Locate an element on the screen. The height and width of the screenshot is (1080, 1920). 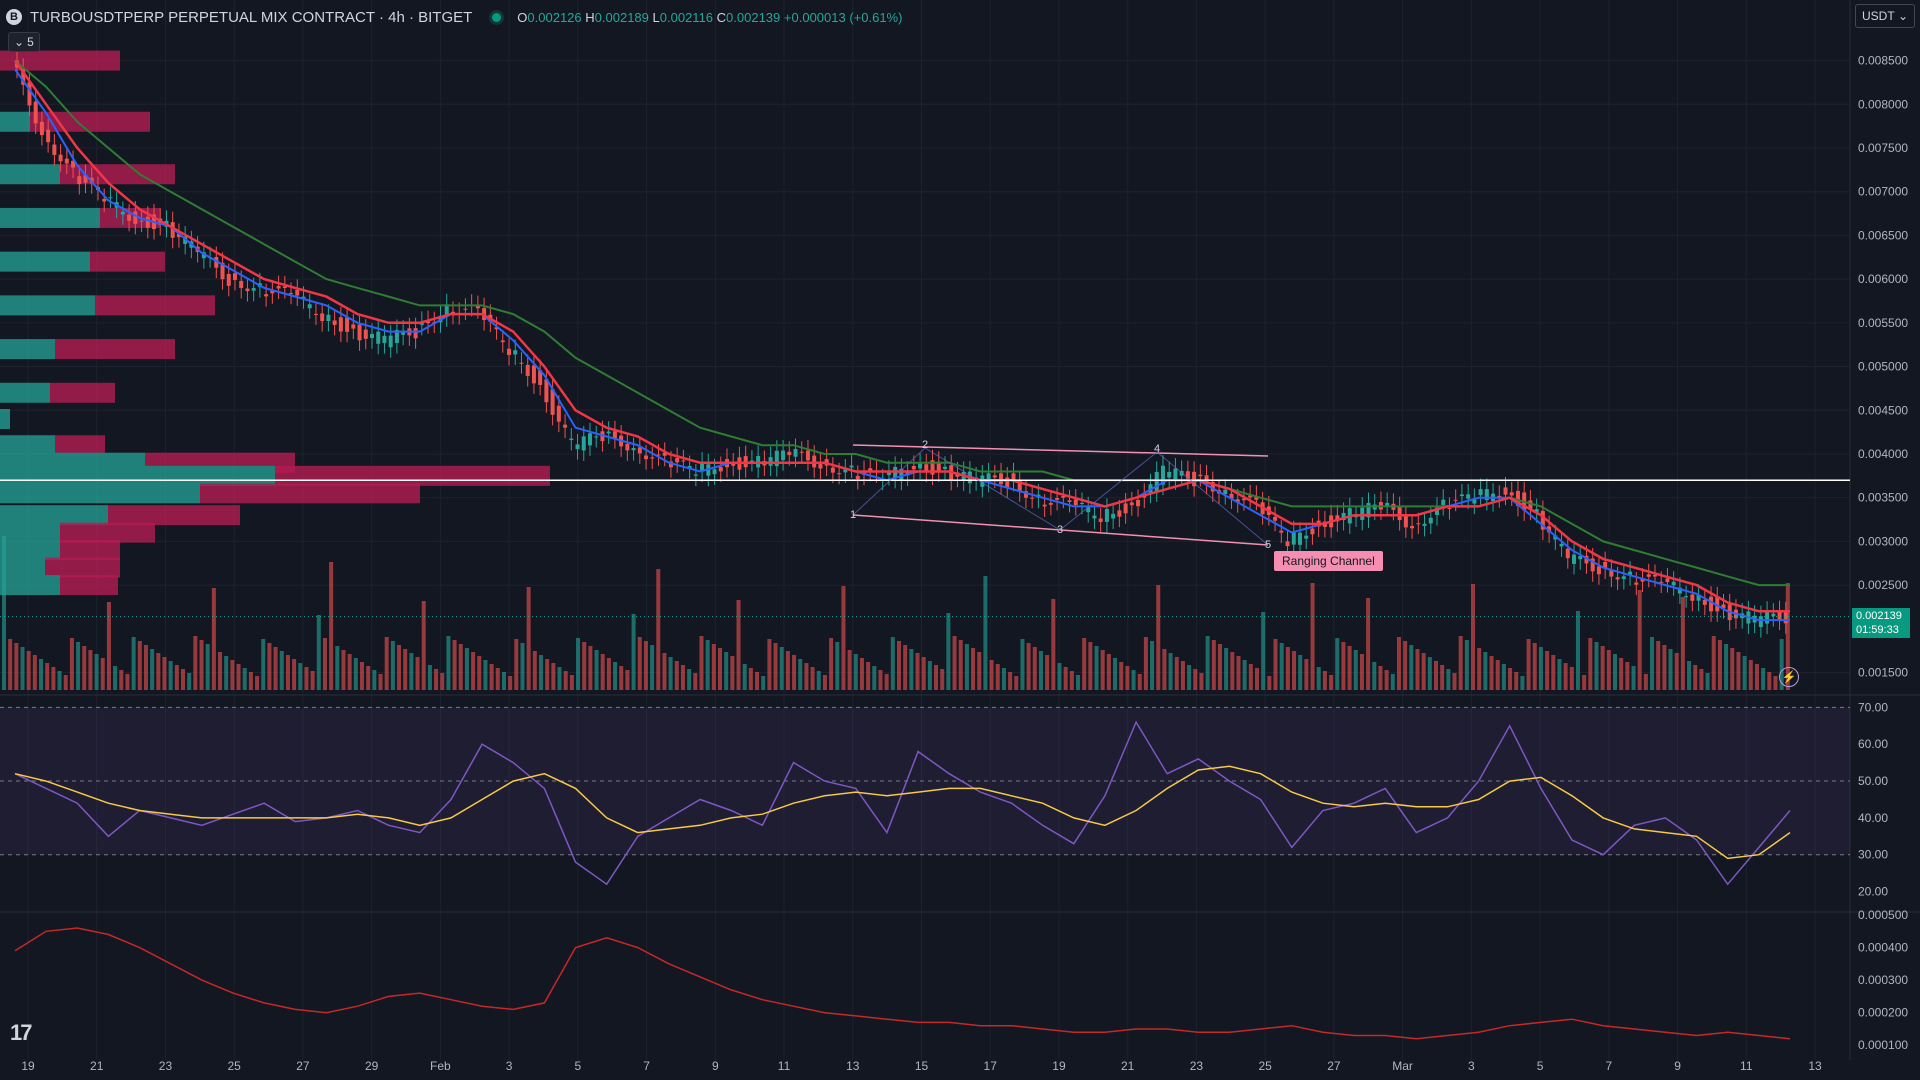
time-tick-label: 19 is located at coordinates (28, 1066).